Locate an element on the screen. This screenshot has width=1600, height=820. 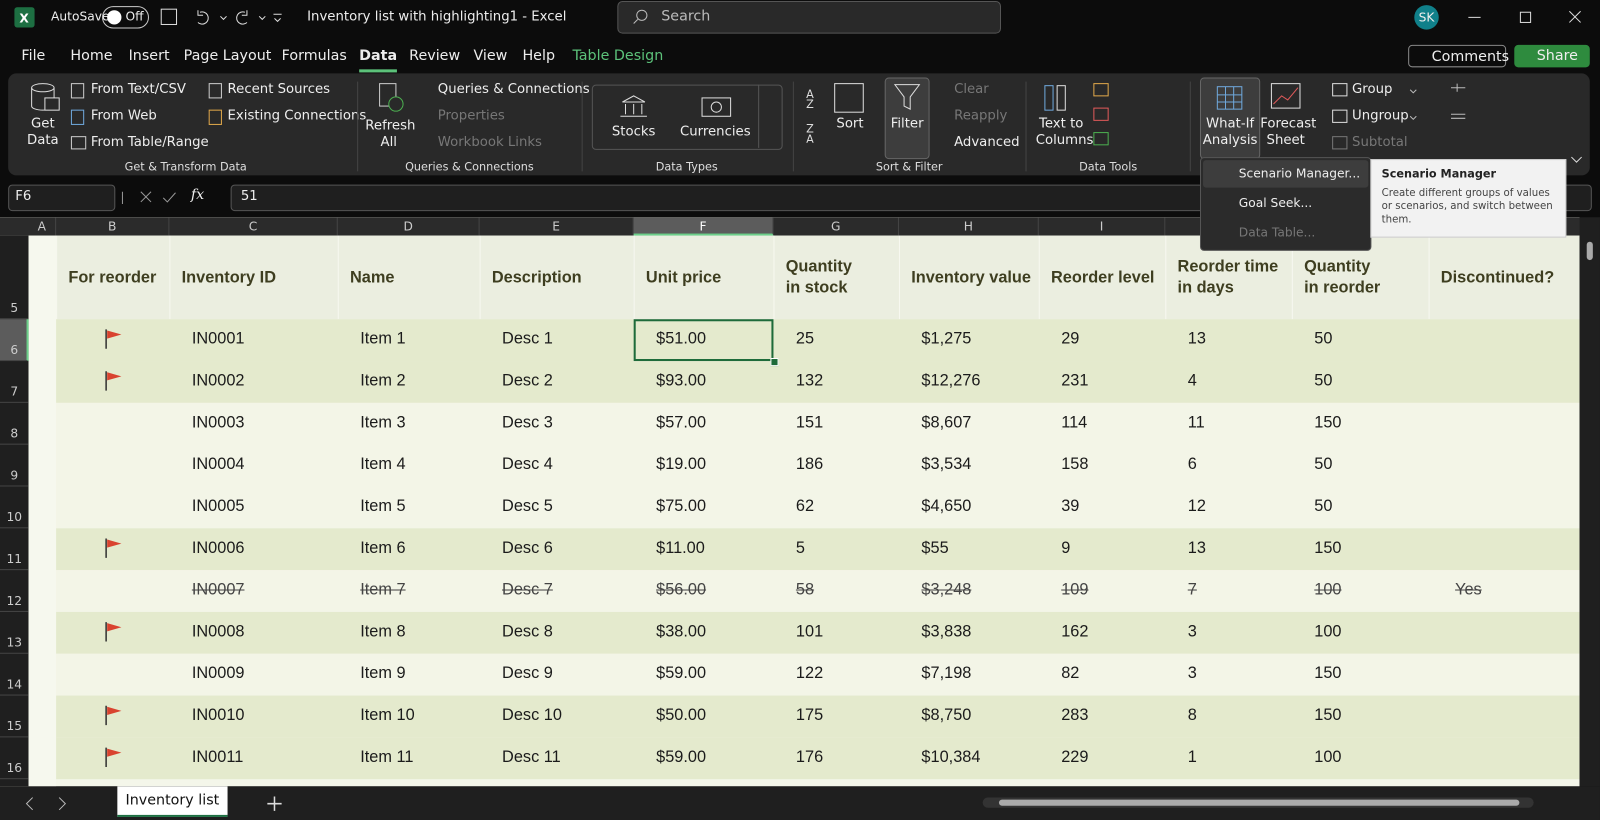
filter-button: Filter is located at coordinates (907, 118).